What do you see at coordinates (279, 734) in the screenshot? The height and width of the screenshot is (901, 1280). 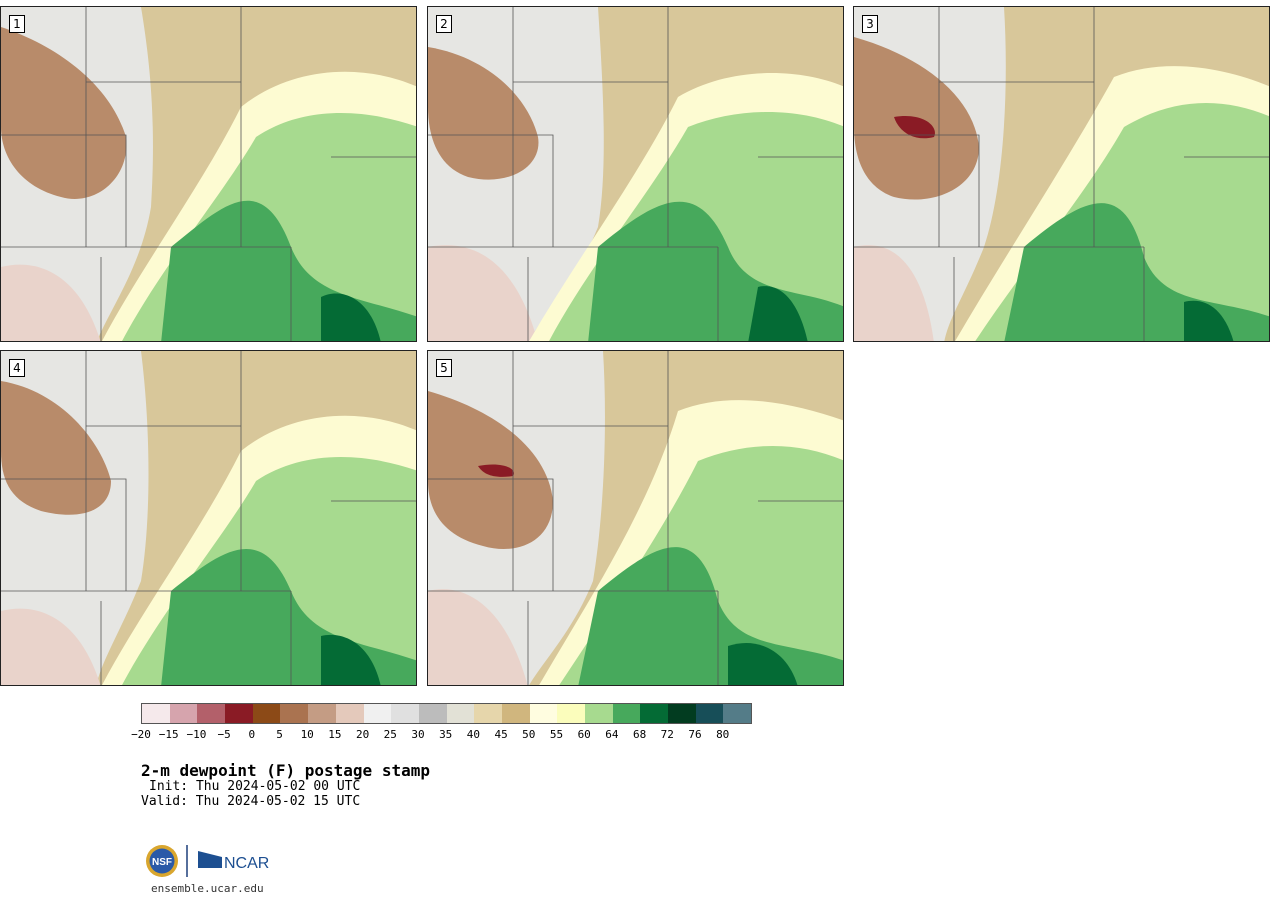 I see `colorbar-tick-label: 5` at bounding box center [279, 734].